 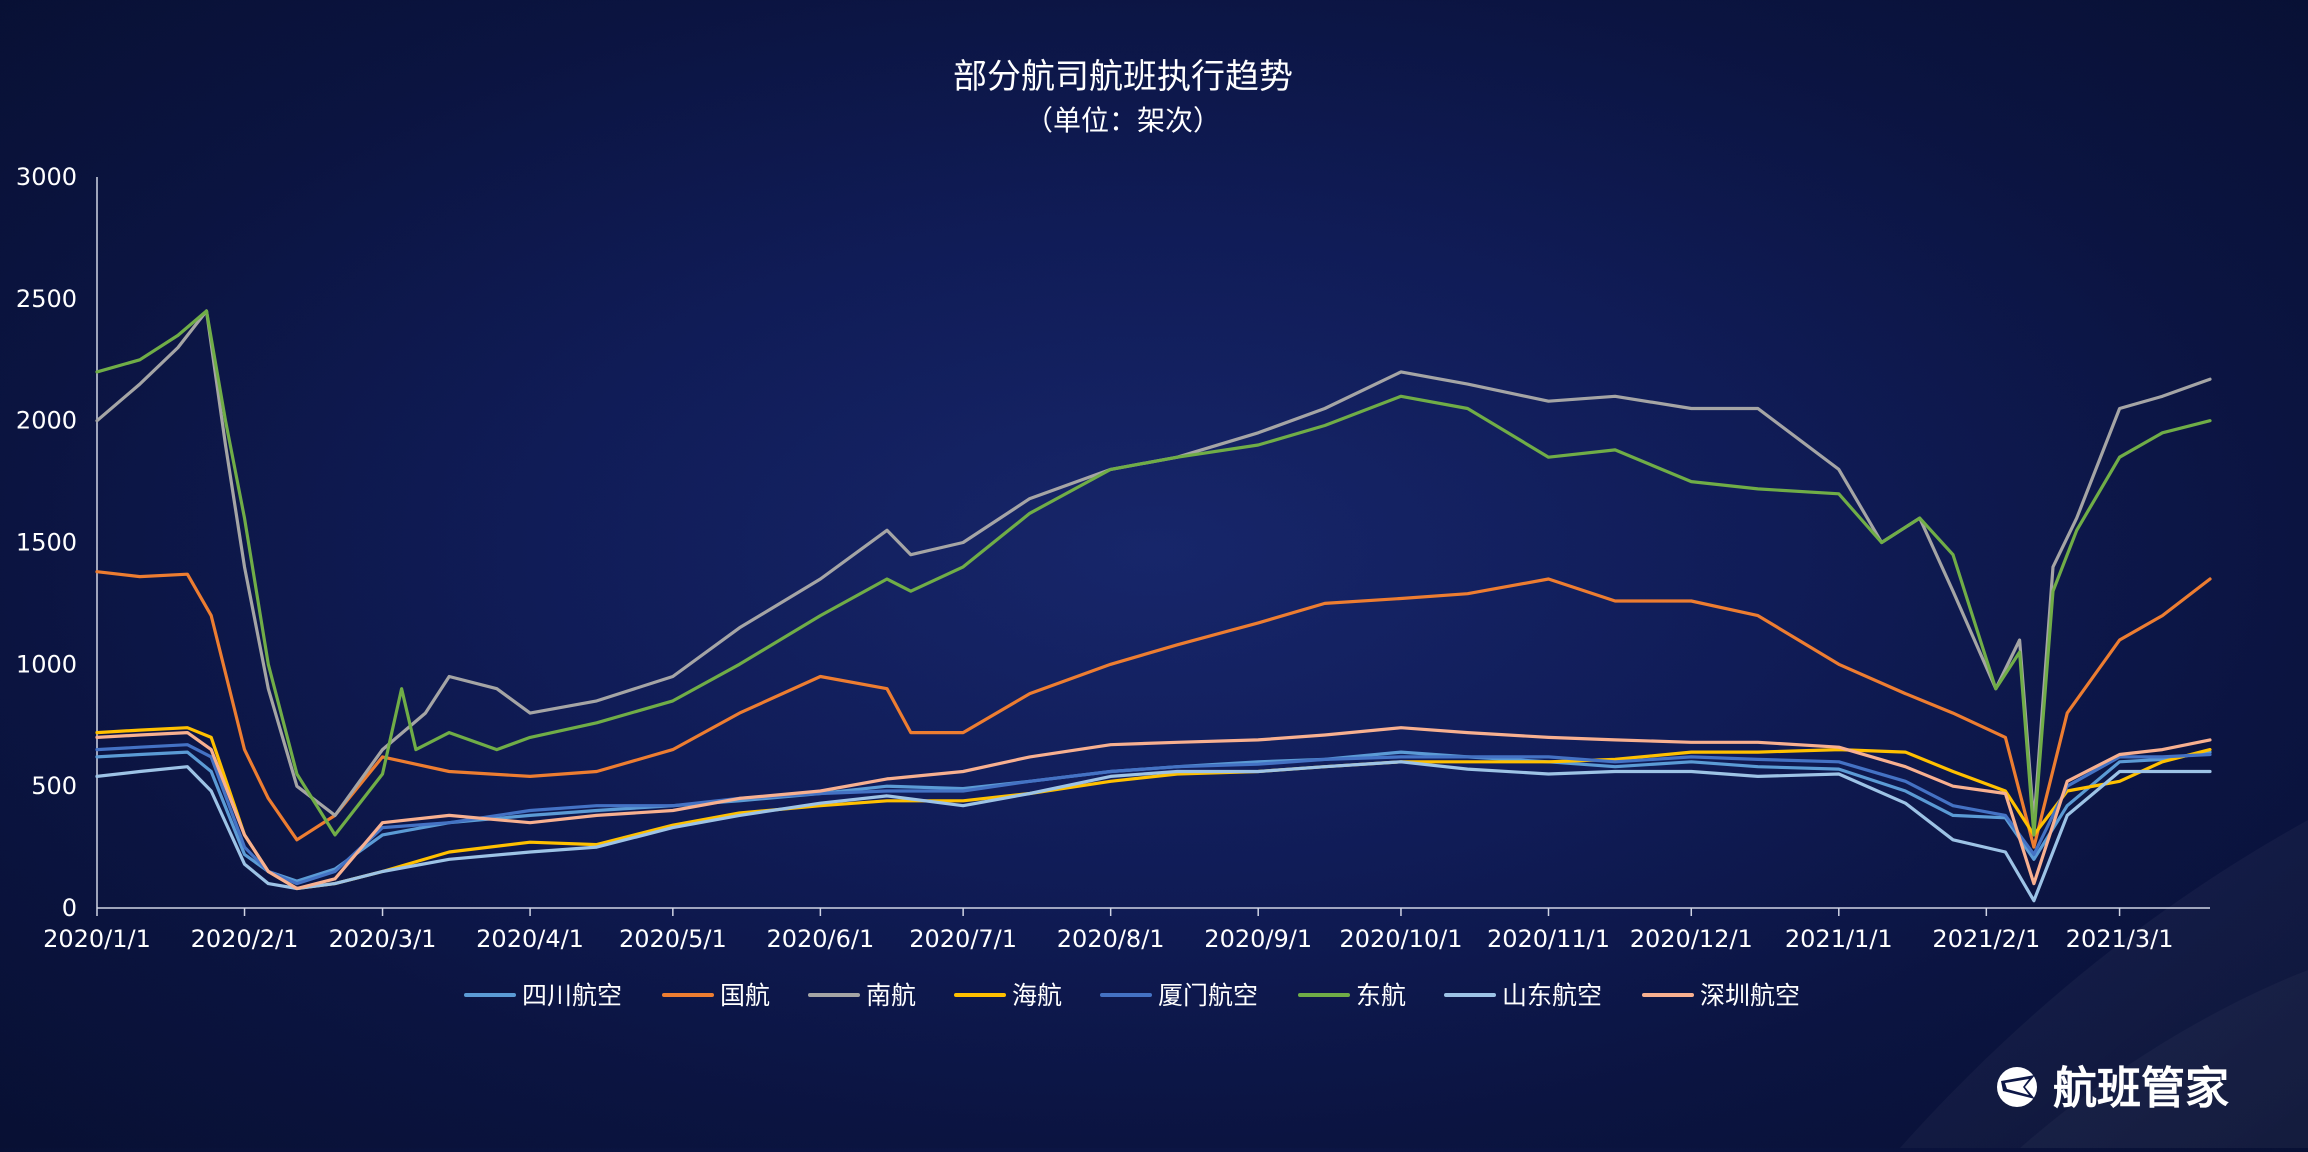 I want to click on legend-label: 山东航空, so click(x=1552, y=995).